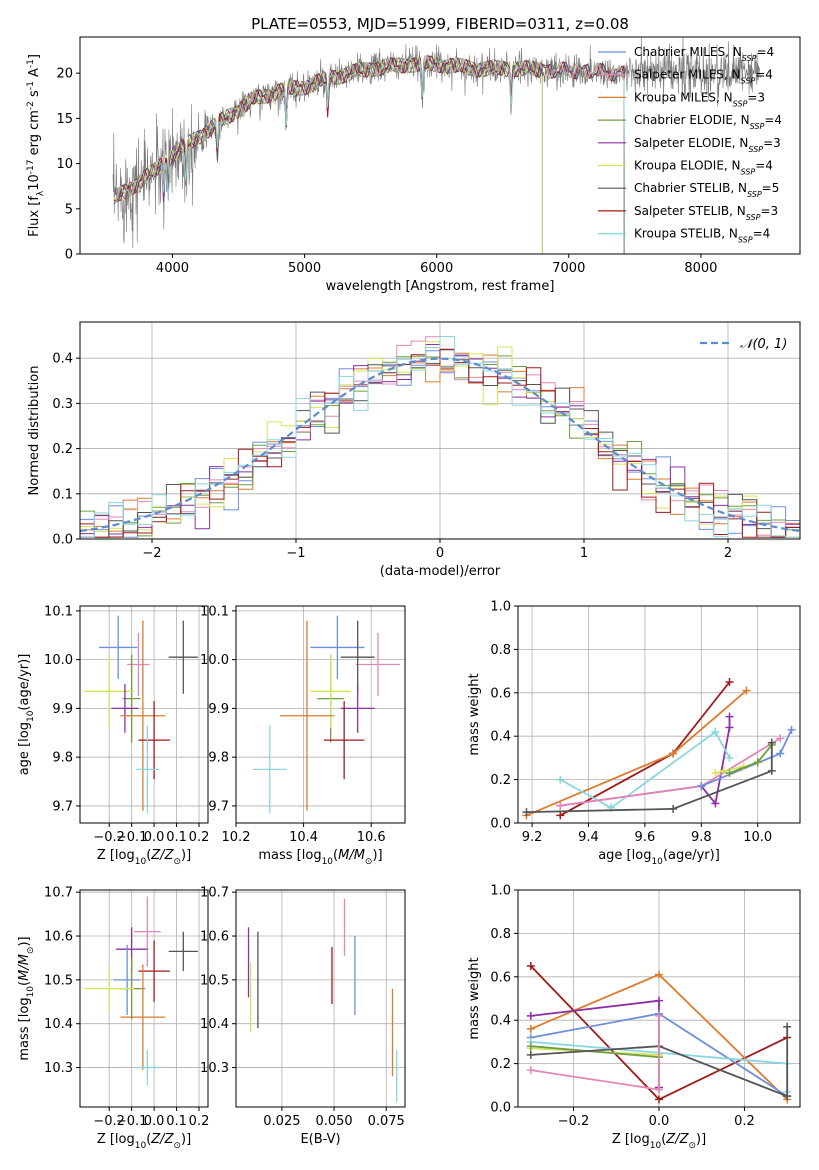  I want to click on y-tick-label: 0.3, so click(62, 404).